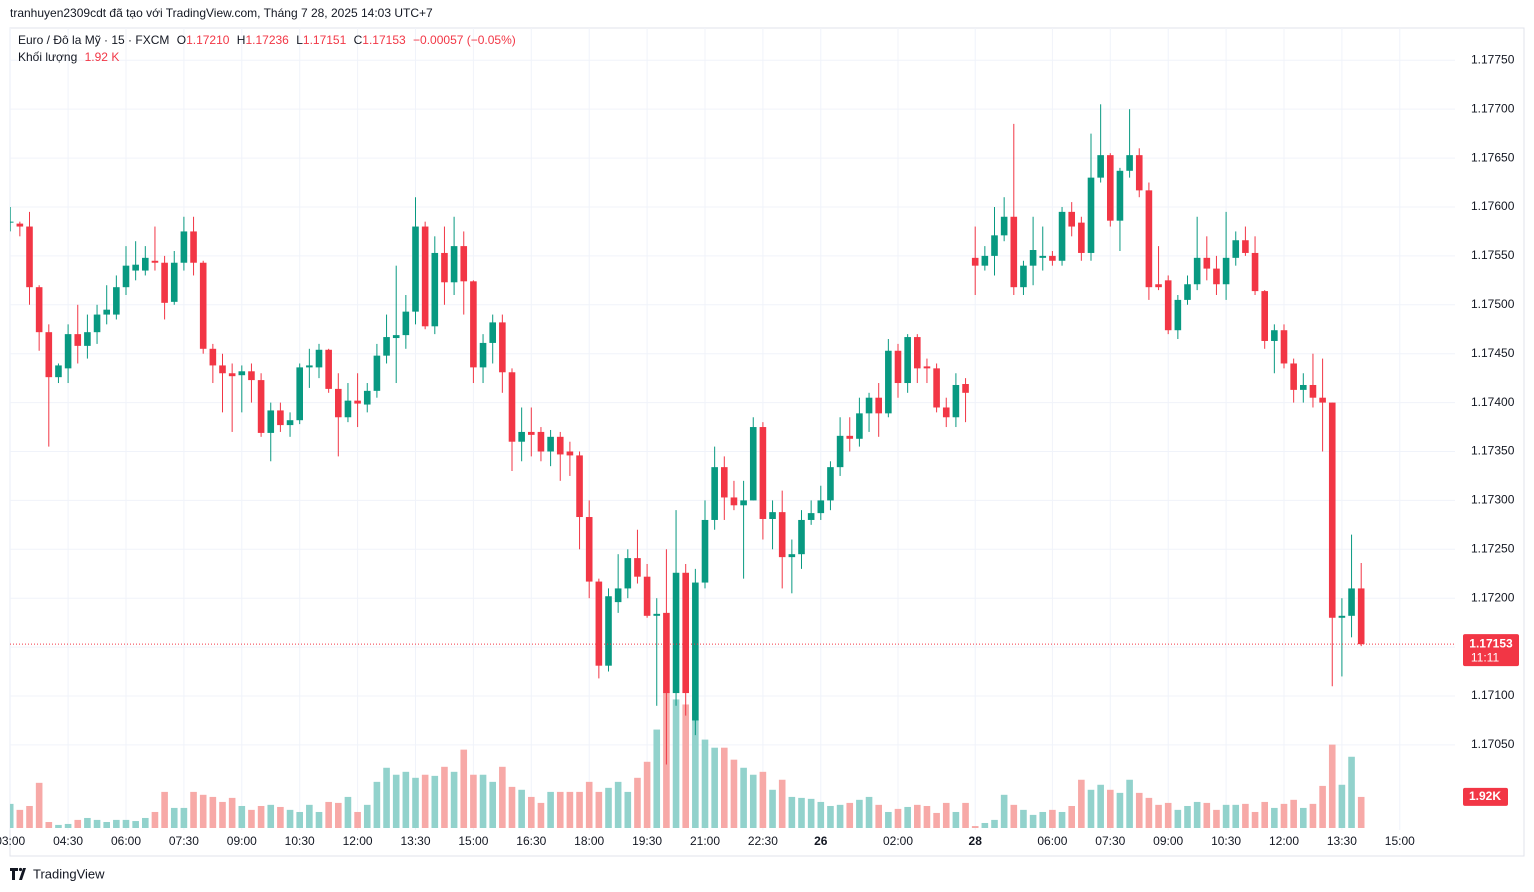  Describe the element at coordinates (325, 40) in the screenshot. I see `ohlc-value: 1.17151` at that location.